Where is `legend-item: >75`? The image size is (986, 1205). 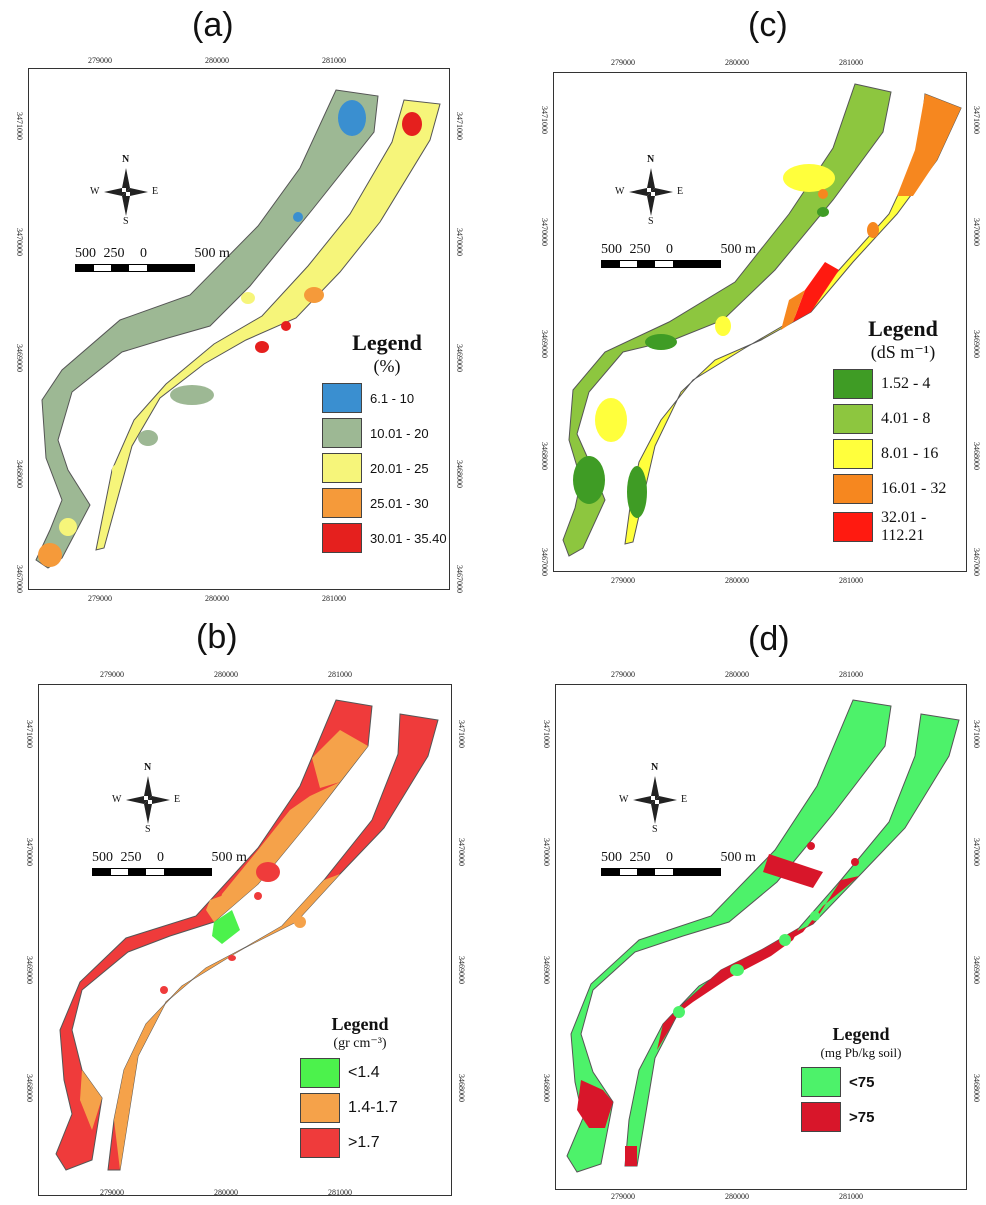 legend-item: >75 is located at coordinates (861, 1117).